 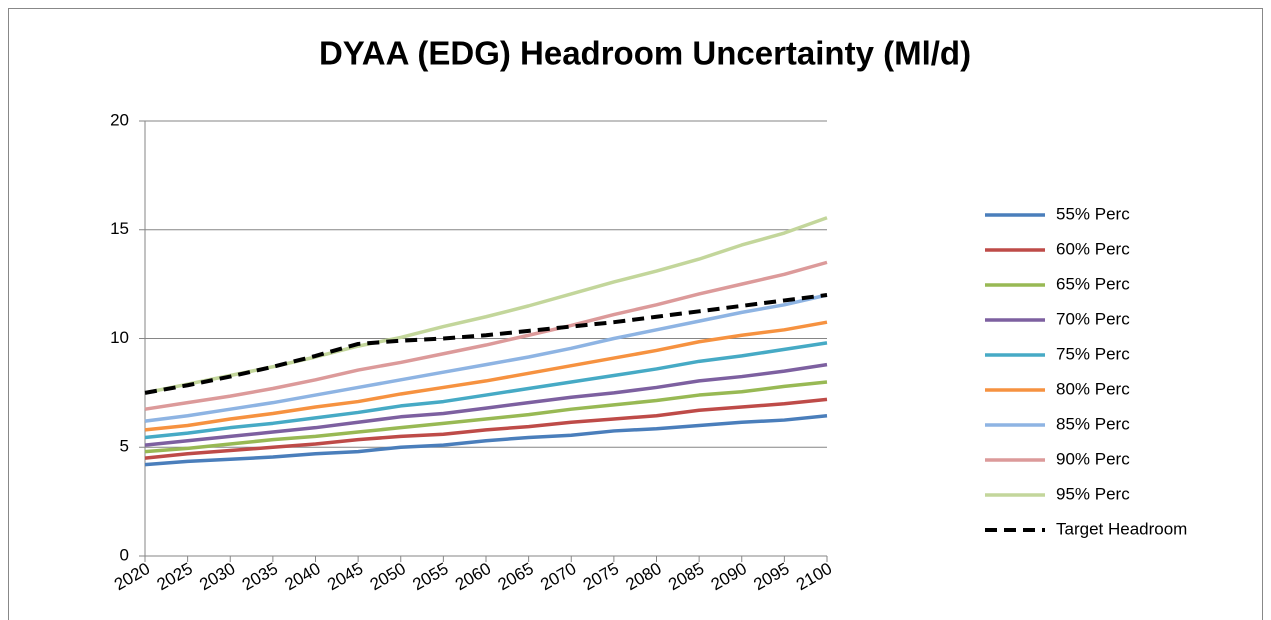 I want to click on legend-label: 70% Perc, so click(x=1093, y=318).